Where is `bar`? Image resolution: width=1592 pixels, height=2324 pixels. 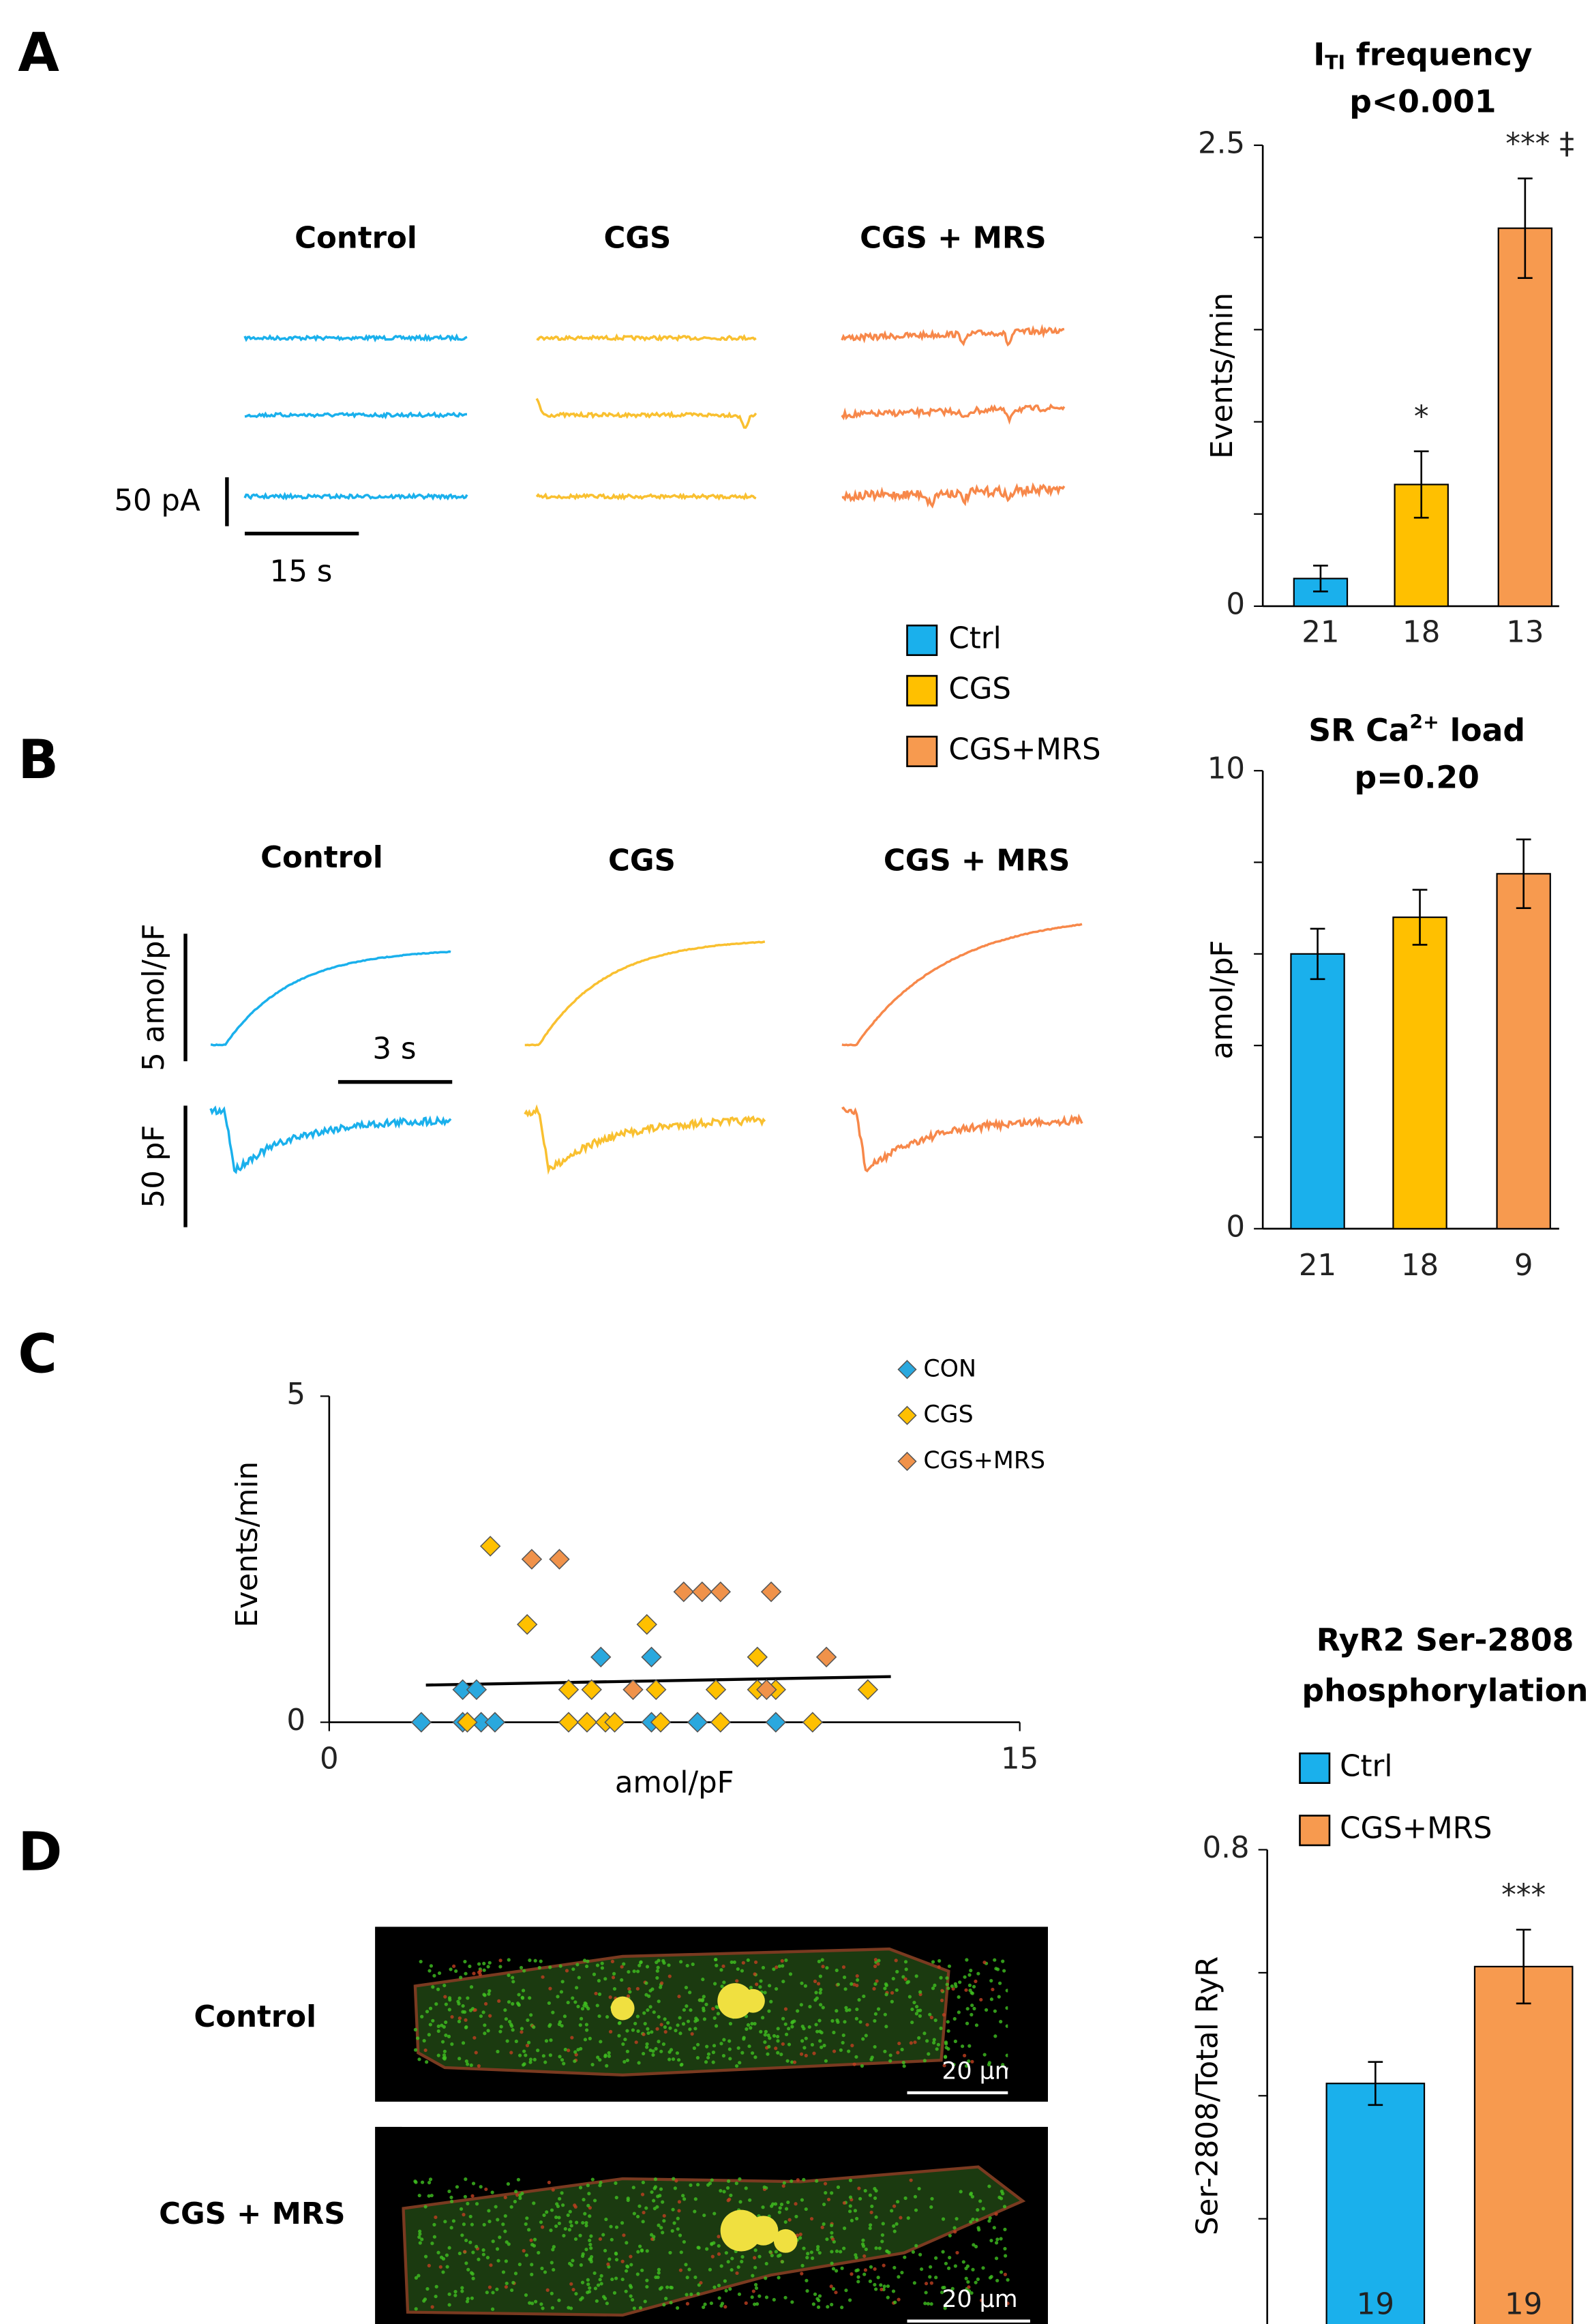 bar is located at coordinates (1525, 417).